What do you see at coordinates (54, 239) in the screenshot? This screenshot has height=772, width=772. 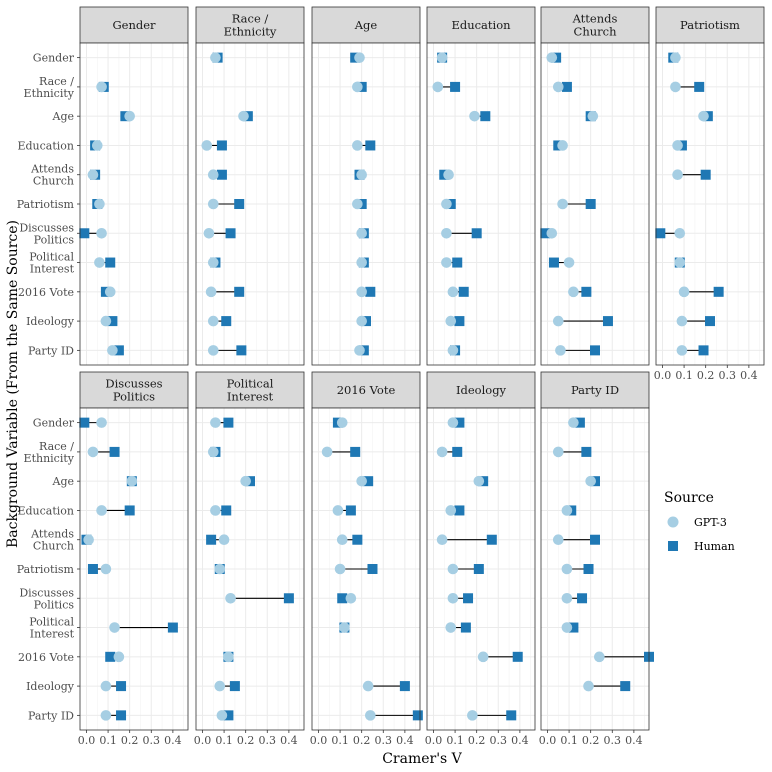 I see `y-tick-label: Politics` at bounding box center [54, 239].